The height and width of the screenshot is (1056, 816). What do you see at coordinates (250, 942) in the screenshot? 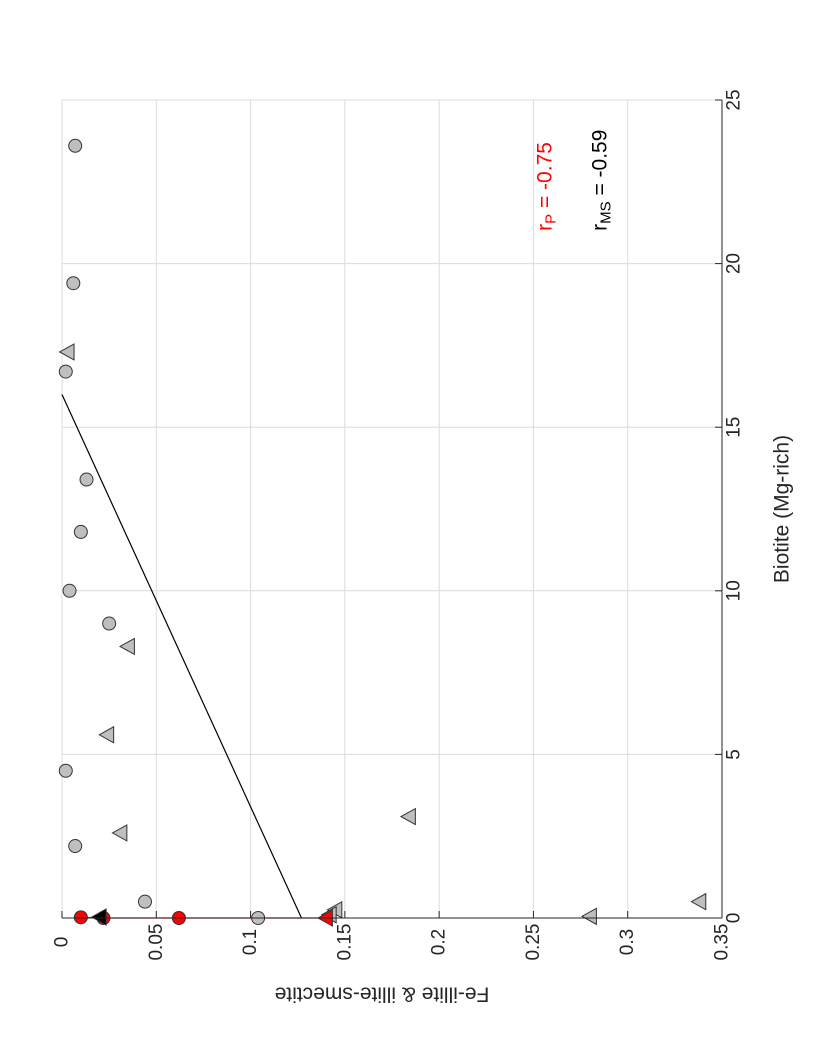
I see `y-tick-label: 0.1` at bounding box center [250, 942].